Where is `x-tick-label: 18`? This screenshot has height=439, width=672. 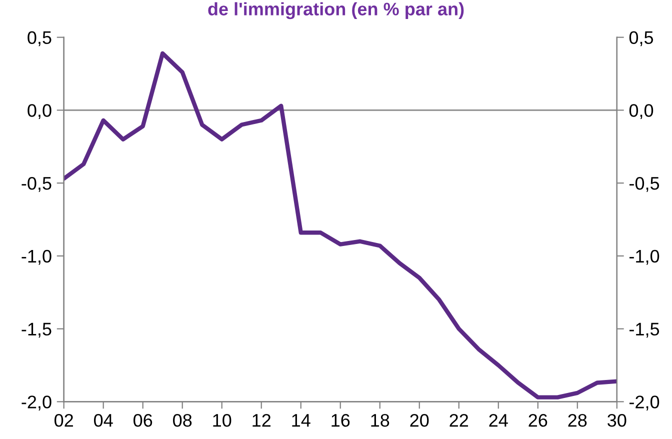
x-tick-label: 18 is located at coordinates (380, 420).